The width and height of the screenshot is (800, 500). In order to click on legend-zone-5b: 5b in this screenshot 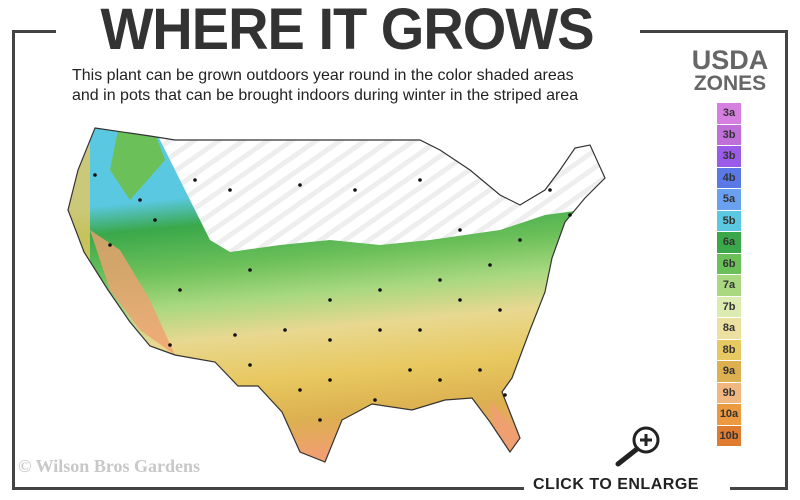, I will do `click(729, 220)`.